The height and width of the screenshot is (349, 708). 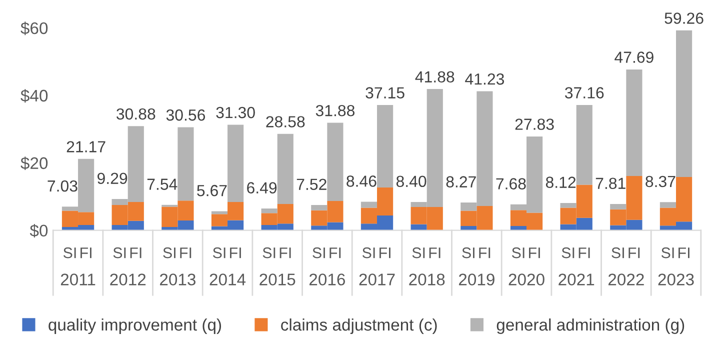 What do you see at coordinates (212, 190) in the screenshot?
I see `total-label: 5.67` at bounding box center [212, 190].